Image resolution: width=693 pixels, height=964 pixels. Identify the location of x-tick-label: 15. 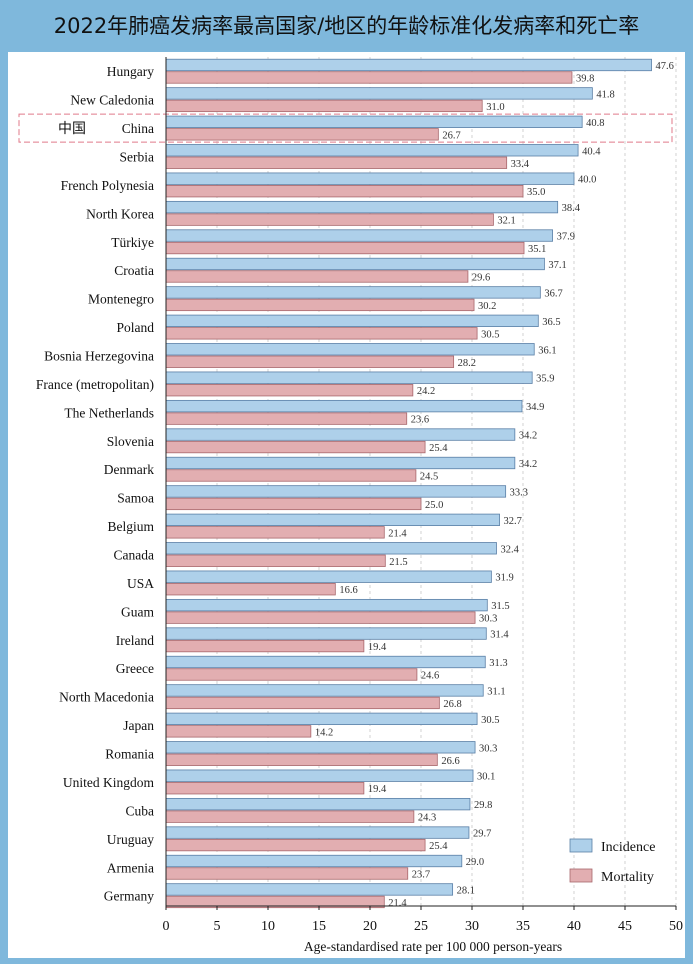
(319, 926).